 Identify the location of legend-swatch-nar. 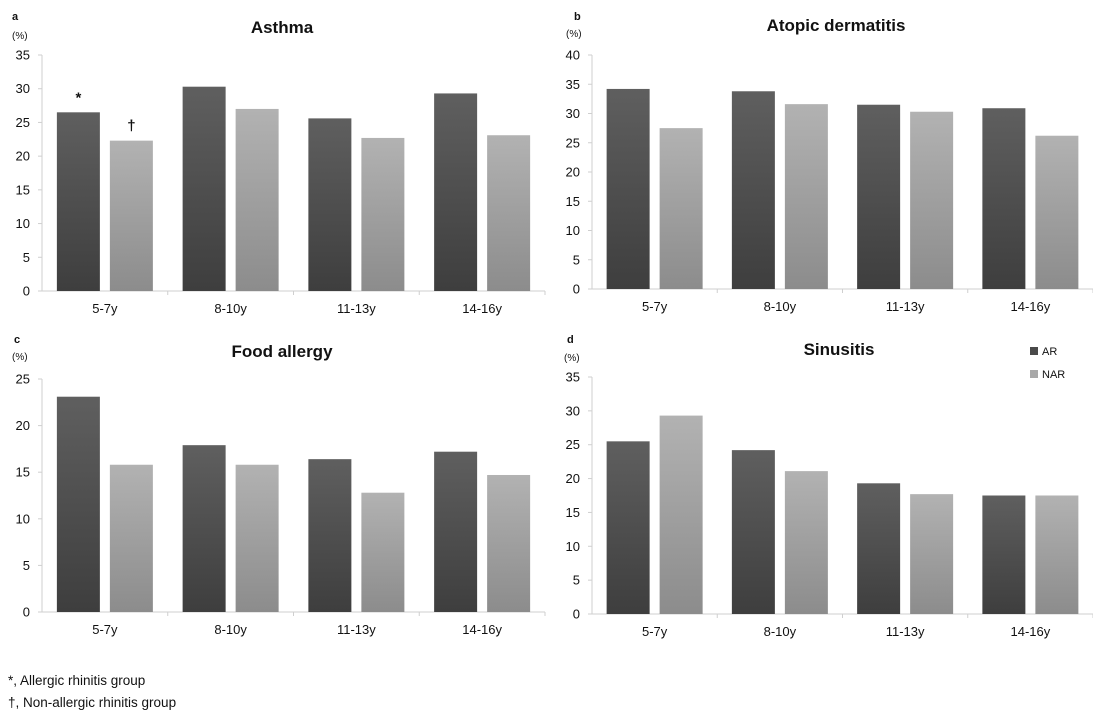
(1034, 374).